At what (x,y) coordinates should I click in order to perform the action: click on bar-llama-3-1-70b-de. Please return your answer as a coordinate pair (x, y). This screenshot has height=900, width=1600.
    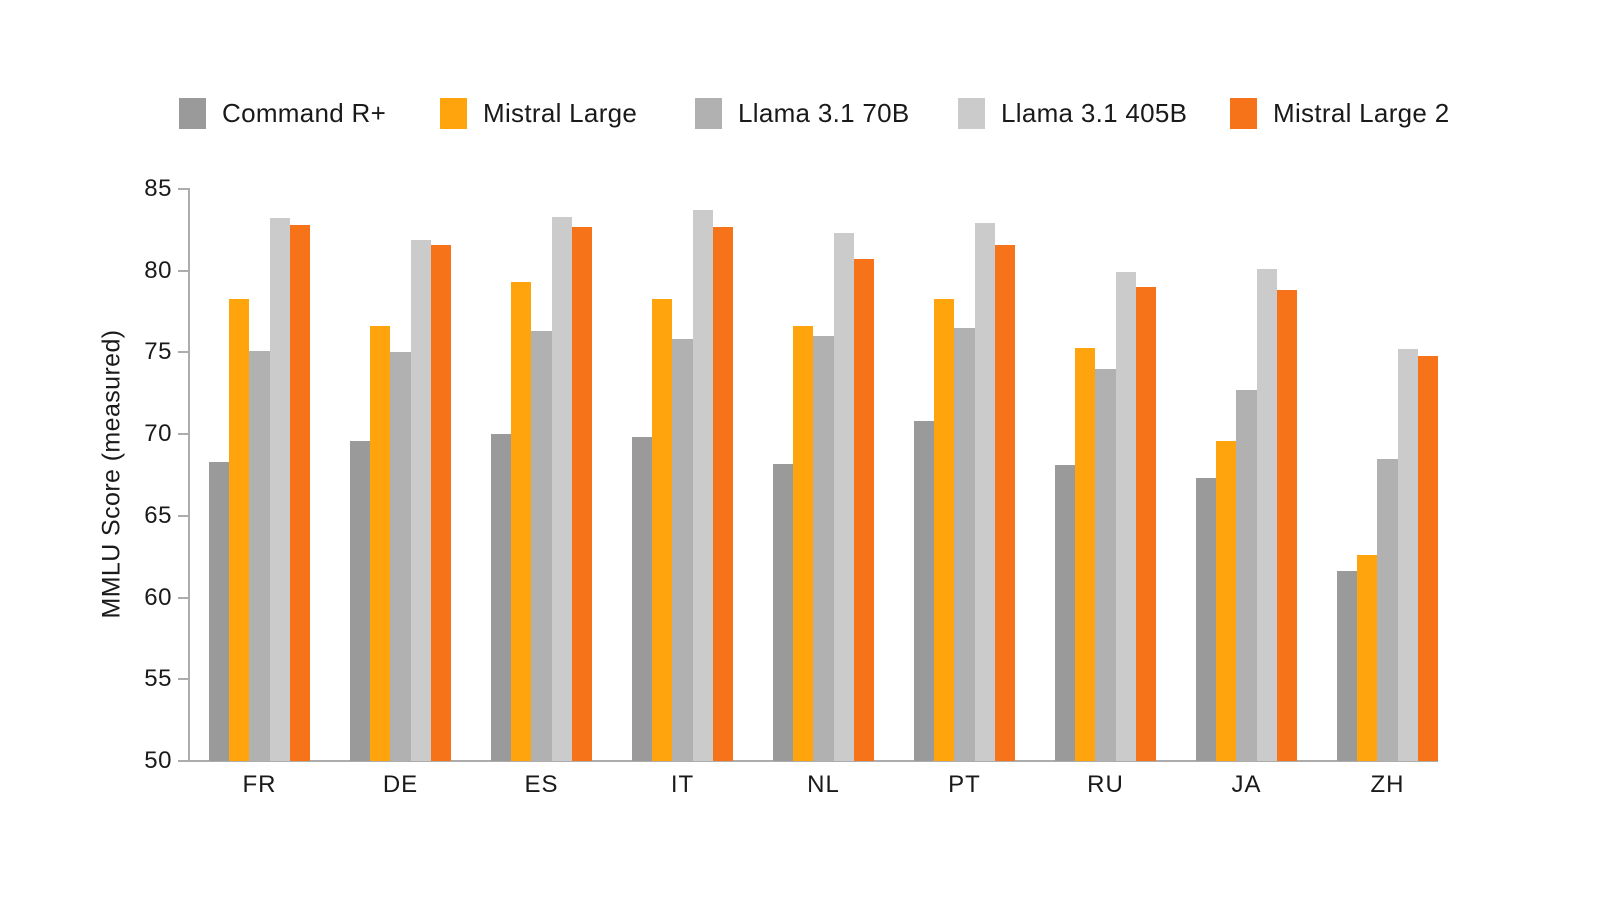
    Looking at the image, I should click on (400, 556).